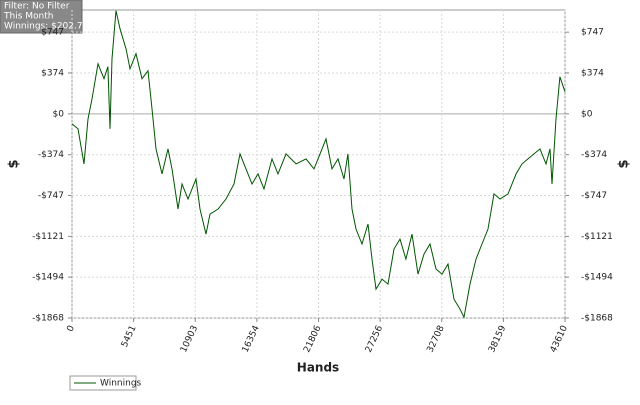 Image resolution: width=640 pixels, height=405 pixels. Describe the element at coordinates (597, 278) in the screenshot. I see `y-tick-label-right: -$1494` at that location.